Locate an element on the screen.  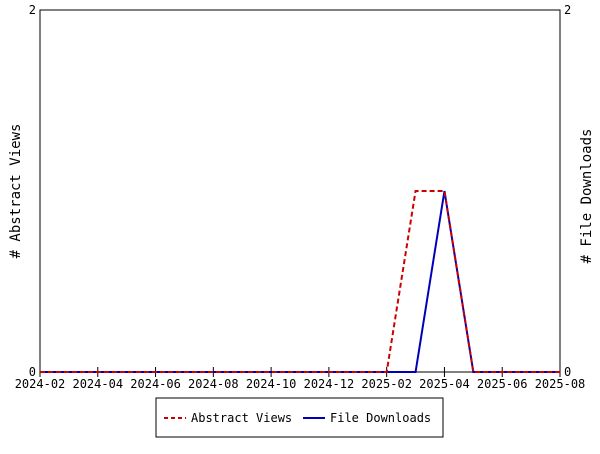
x-tick-label: 2024-06 is located at coordinates (155, 384).